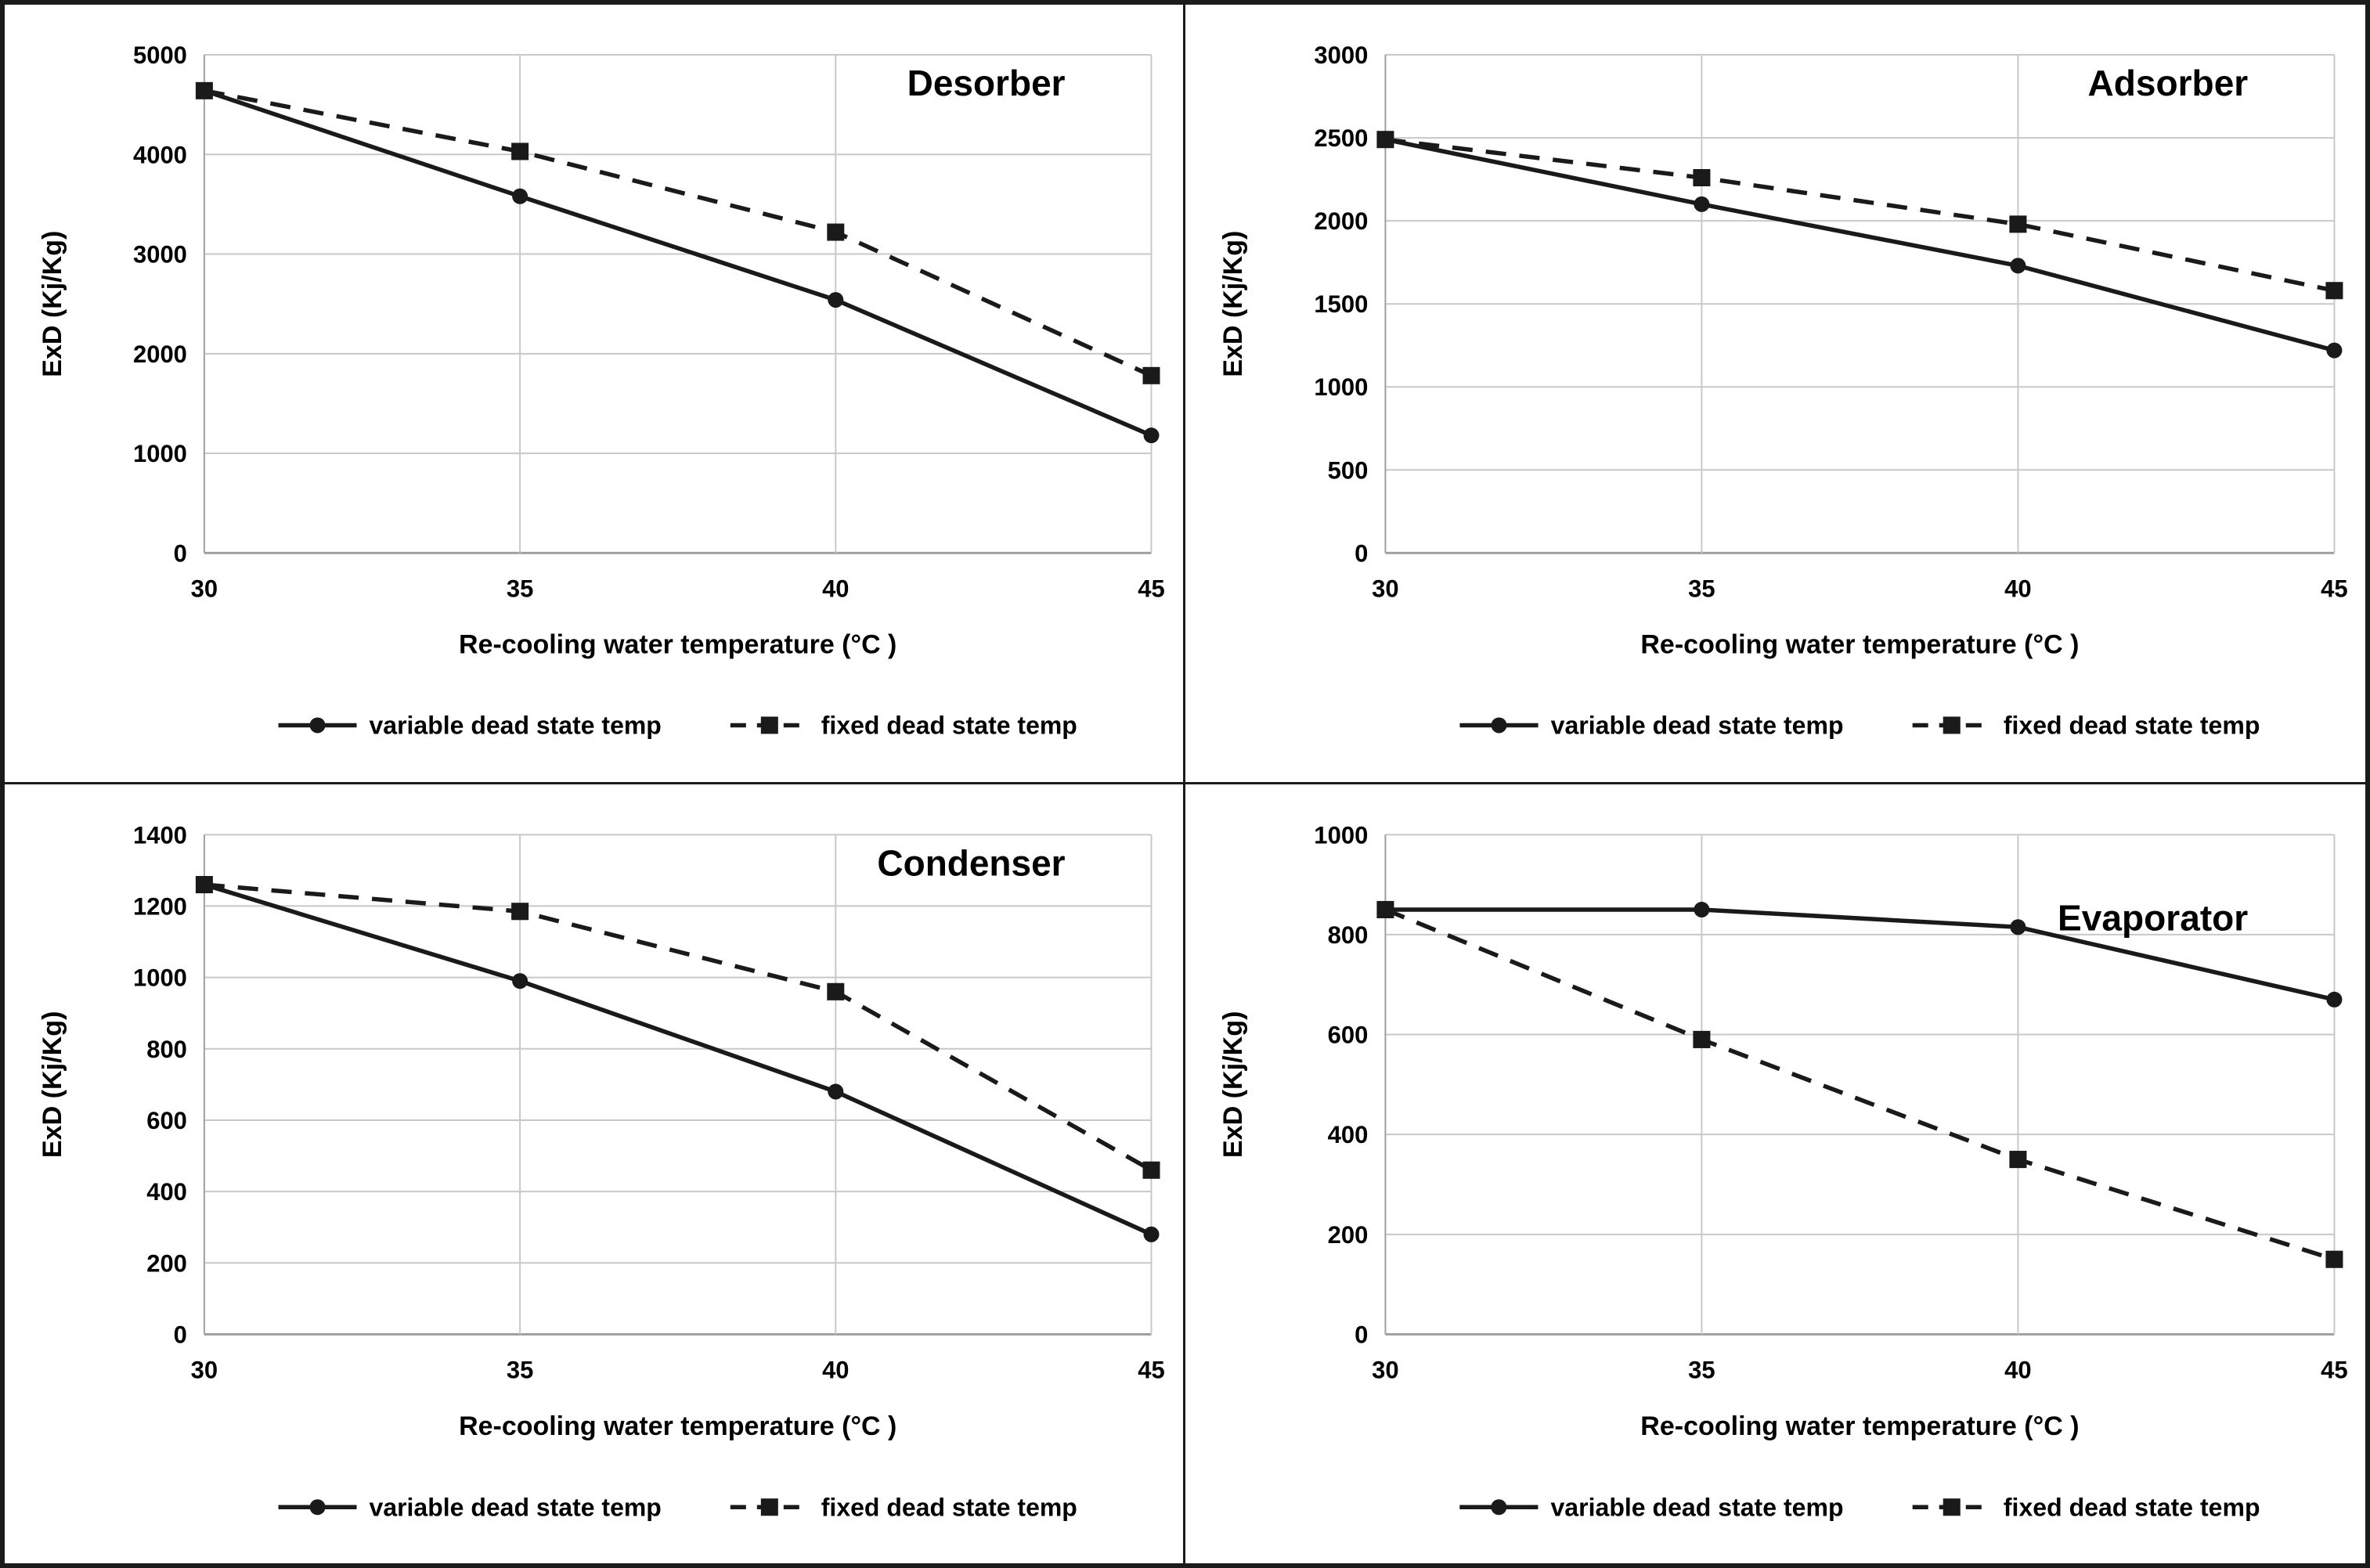 The image size is (2370, 1568). I want to click on y-tick-label: 200, so click(1347, 1234).